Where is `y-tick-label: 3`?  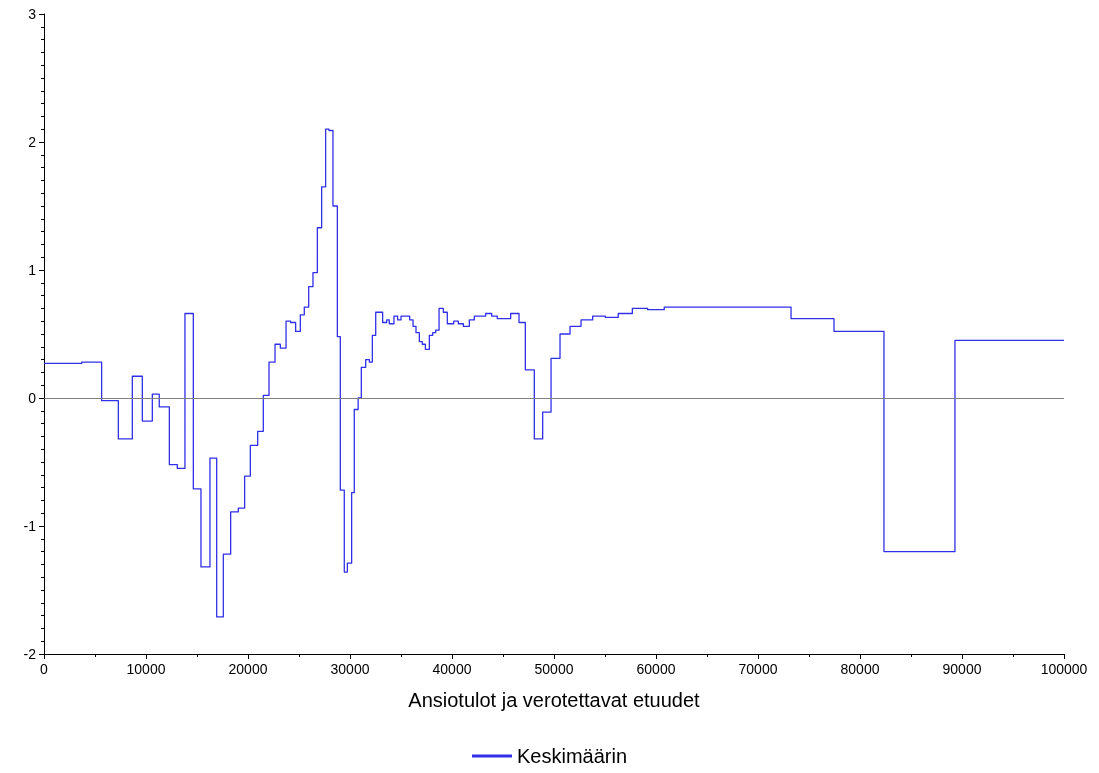
y-tick-label: 3 is located at coordinates (32, 14).